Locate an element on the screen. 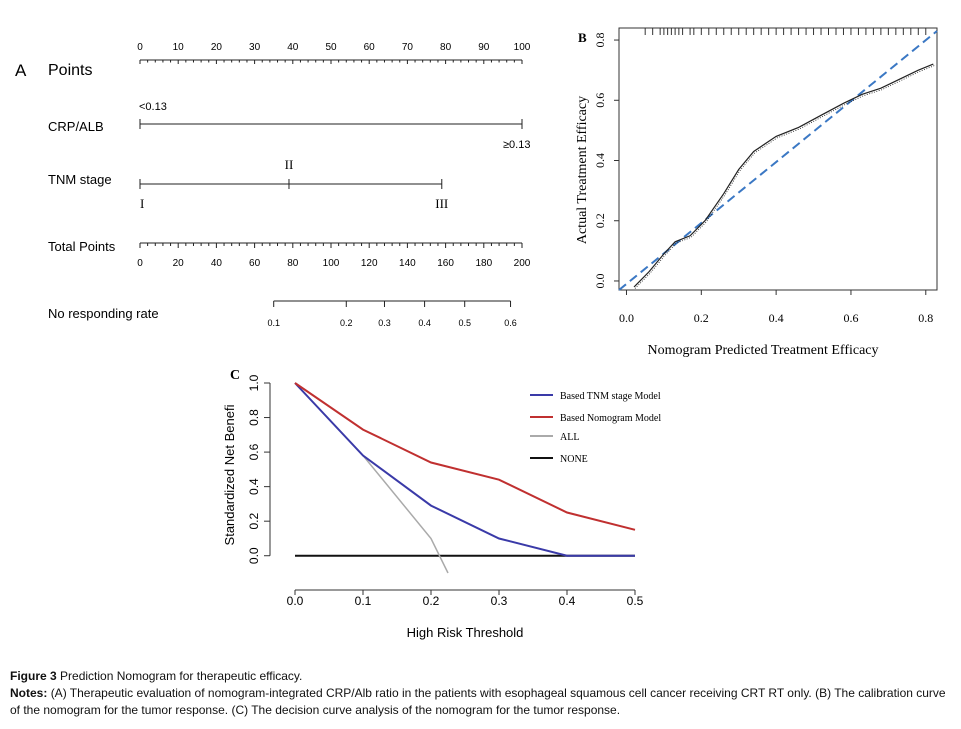 This screenshot has width=961, height=729. total-points-tick-label: 120 is located at coordinates (369, 263).